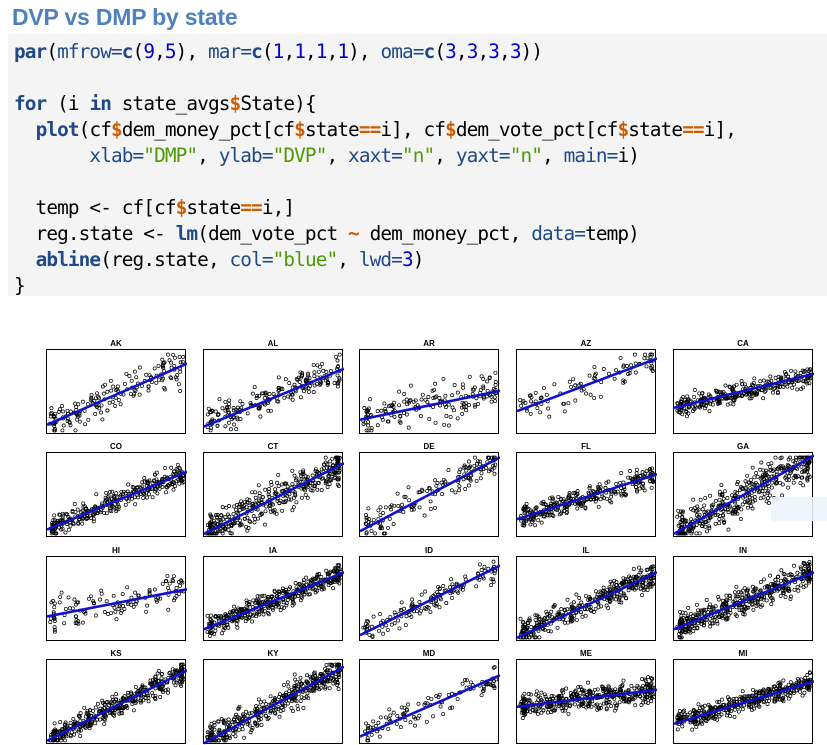  What do you see at coordinates (181, 207) in the screenshot?
I see `code-token: $` at bounding box center [181, 207].